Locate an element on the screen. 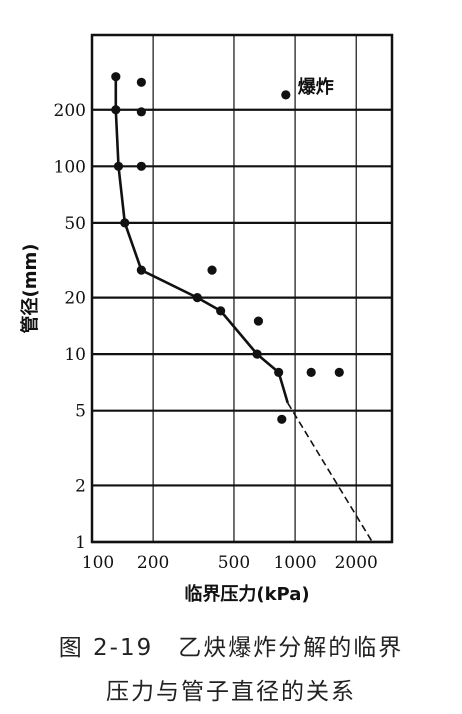 The width and height of the screenshot is (462, 714). figure-caption-line-2: 压力与管子直径的关系 is located at coordinates (231, 692).